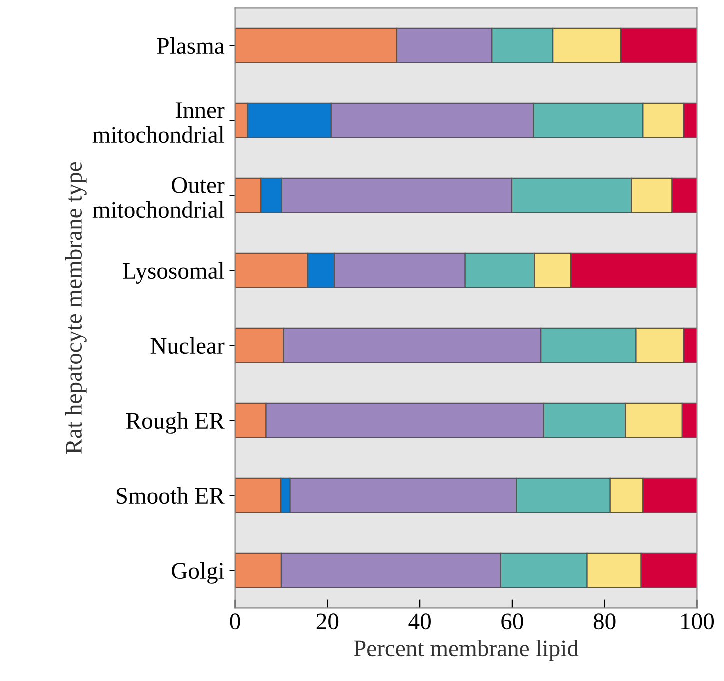  Describe the element at coordinates (158, 123) in the screenshot. I see `y-tick-label: Inner mitochondrial` at that location.